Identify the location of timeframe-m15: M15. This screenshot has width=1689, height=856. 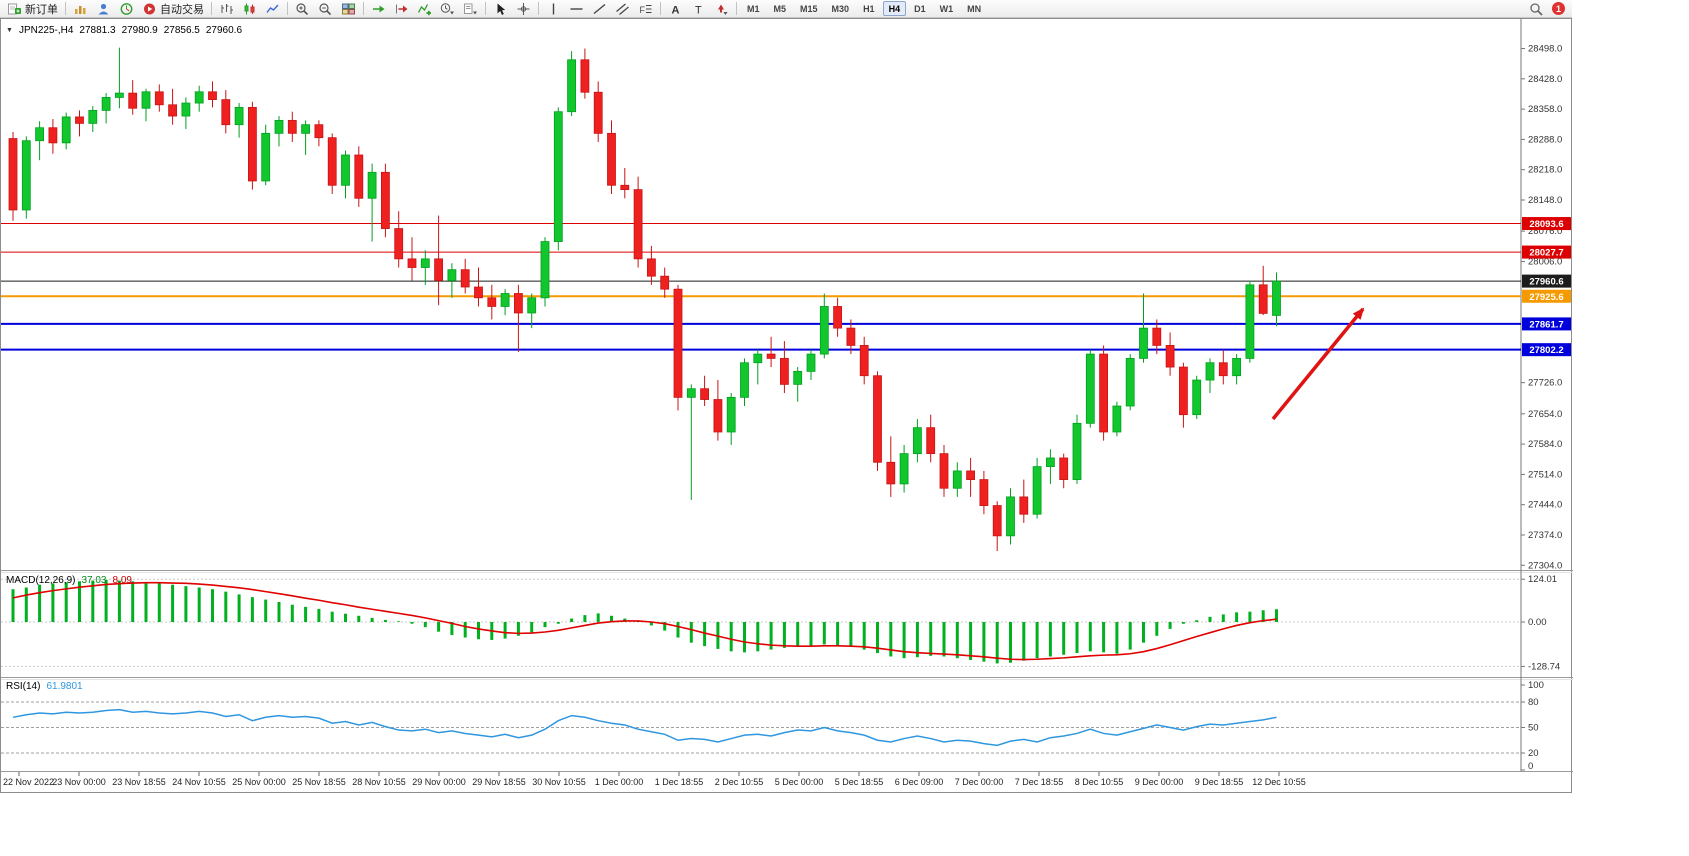
(809, 8).